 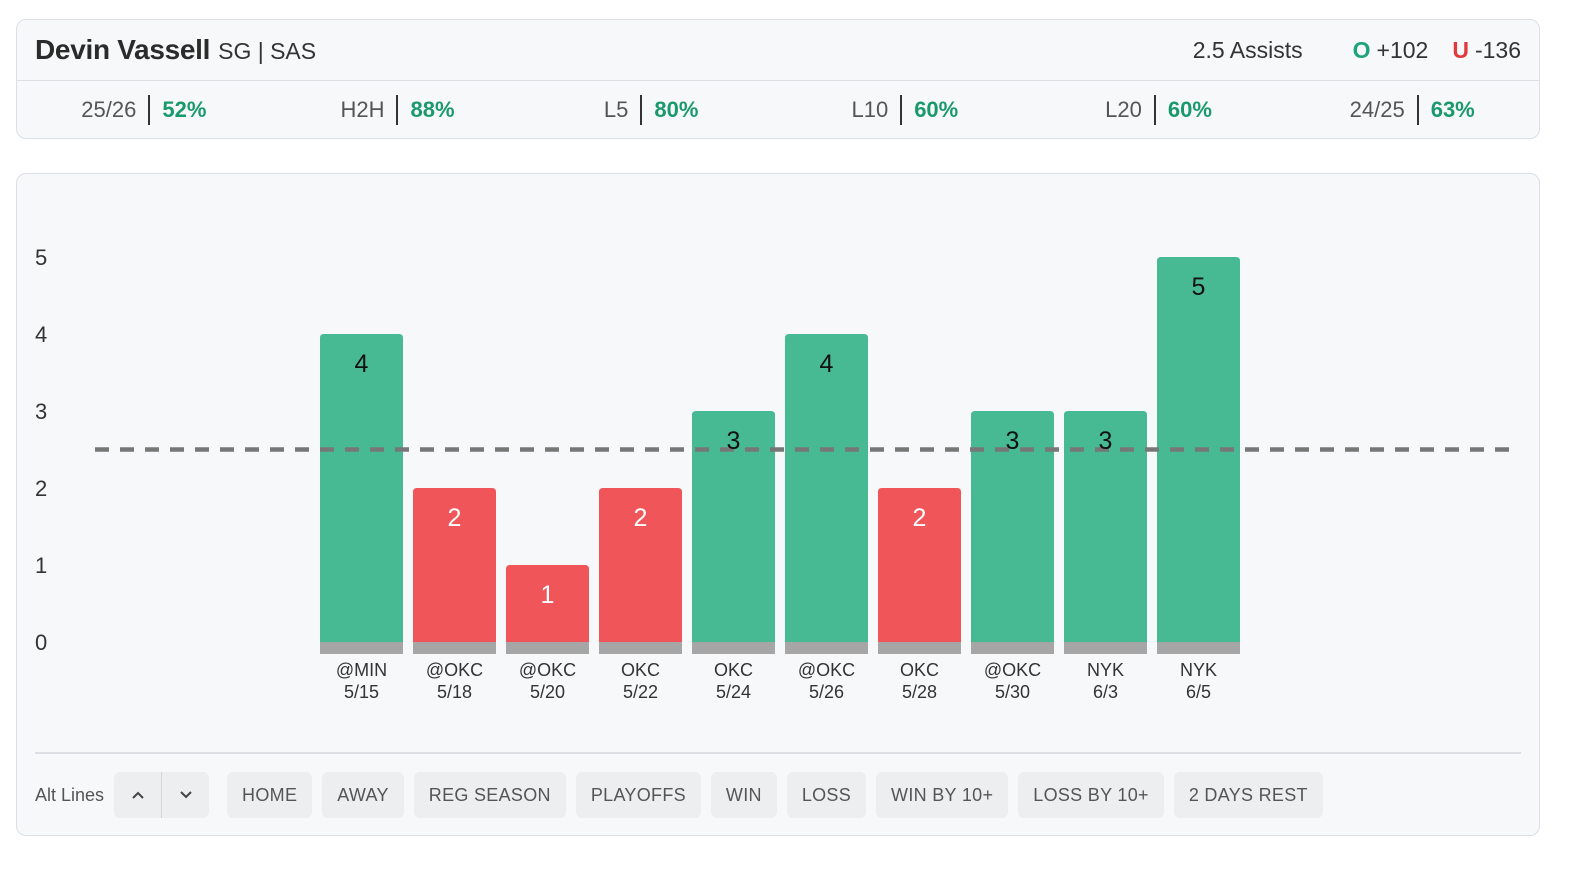 I want to click on stat-label: L20, so click(x=1123, y=109).